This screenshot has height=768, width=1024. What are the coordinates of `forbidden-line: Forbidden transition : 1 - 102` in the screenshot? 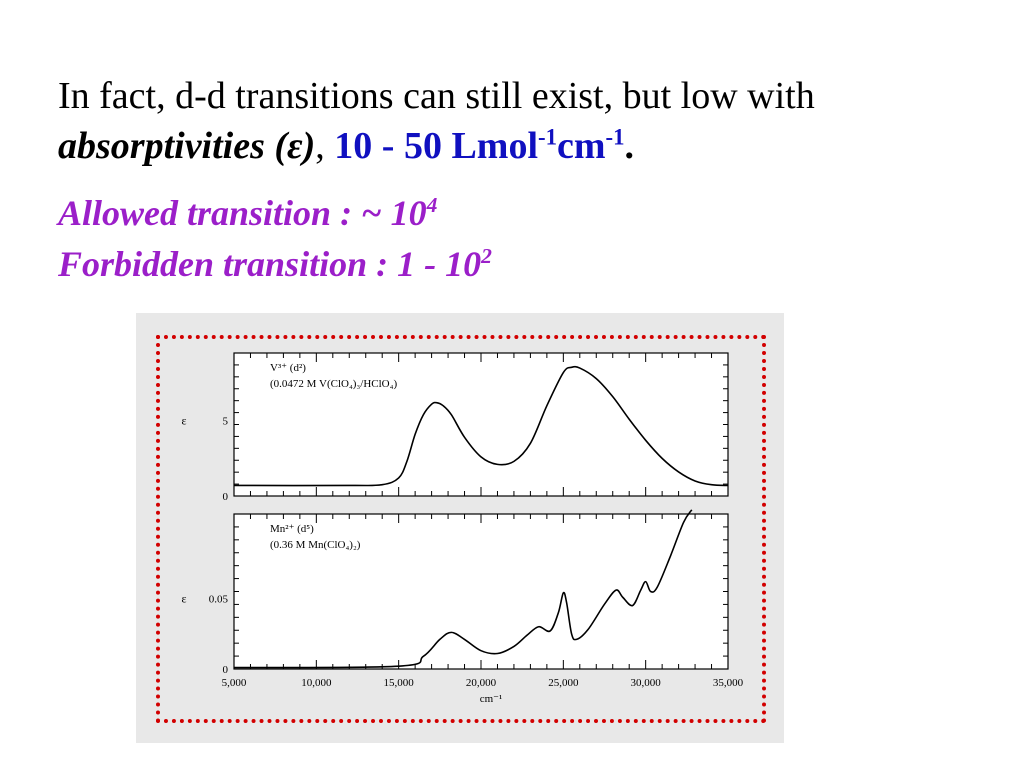 It's located at (275, 264).